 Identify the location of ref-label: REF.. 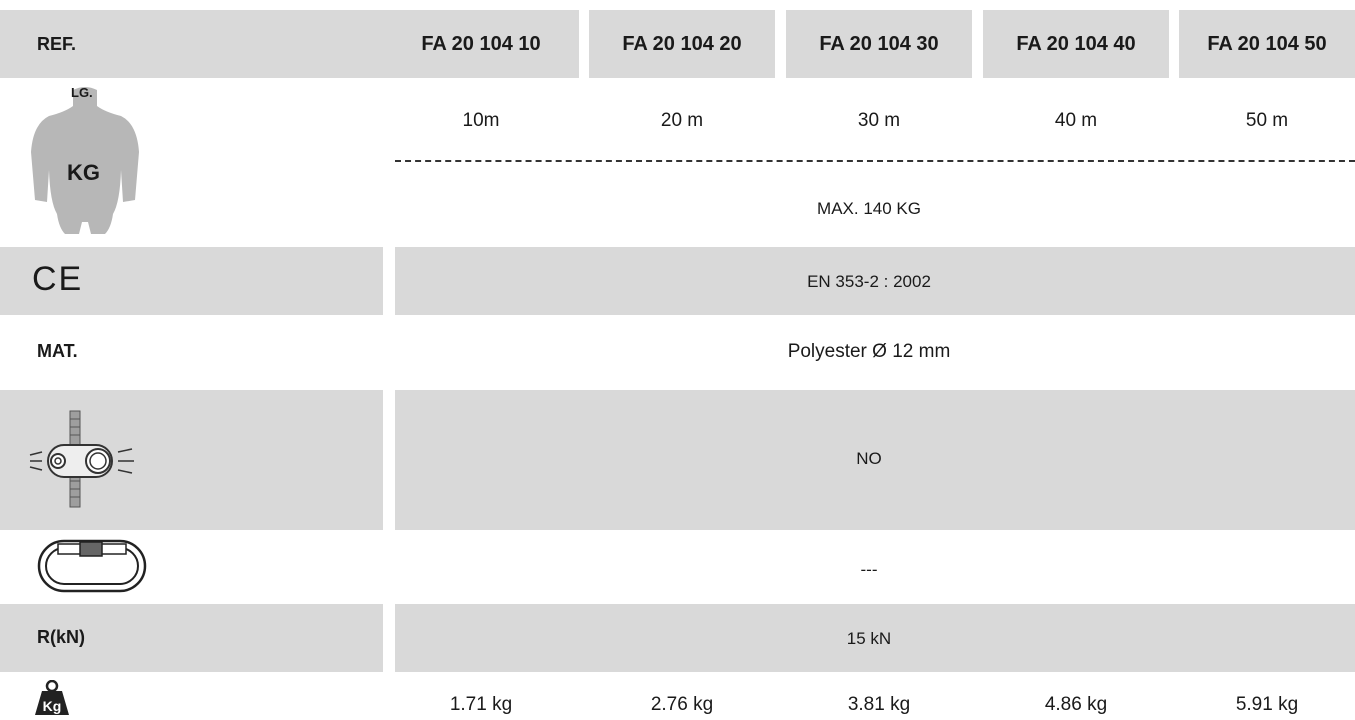
(57, 44).